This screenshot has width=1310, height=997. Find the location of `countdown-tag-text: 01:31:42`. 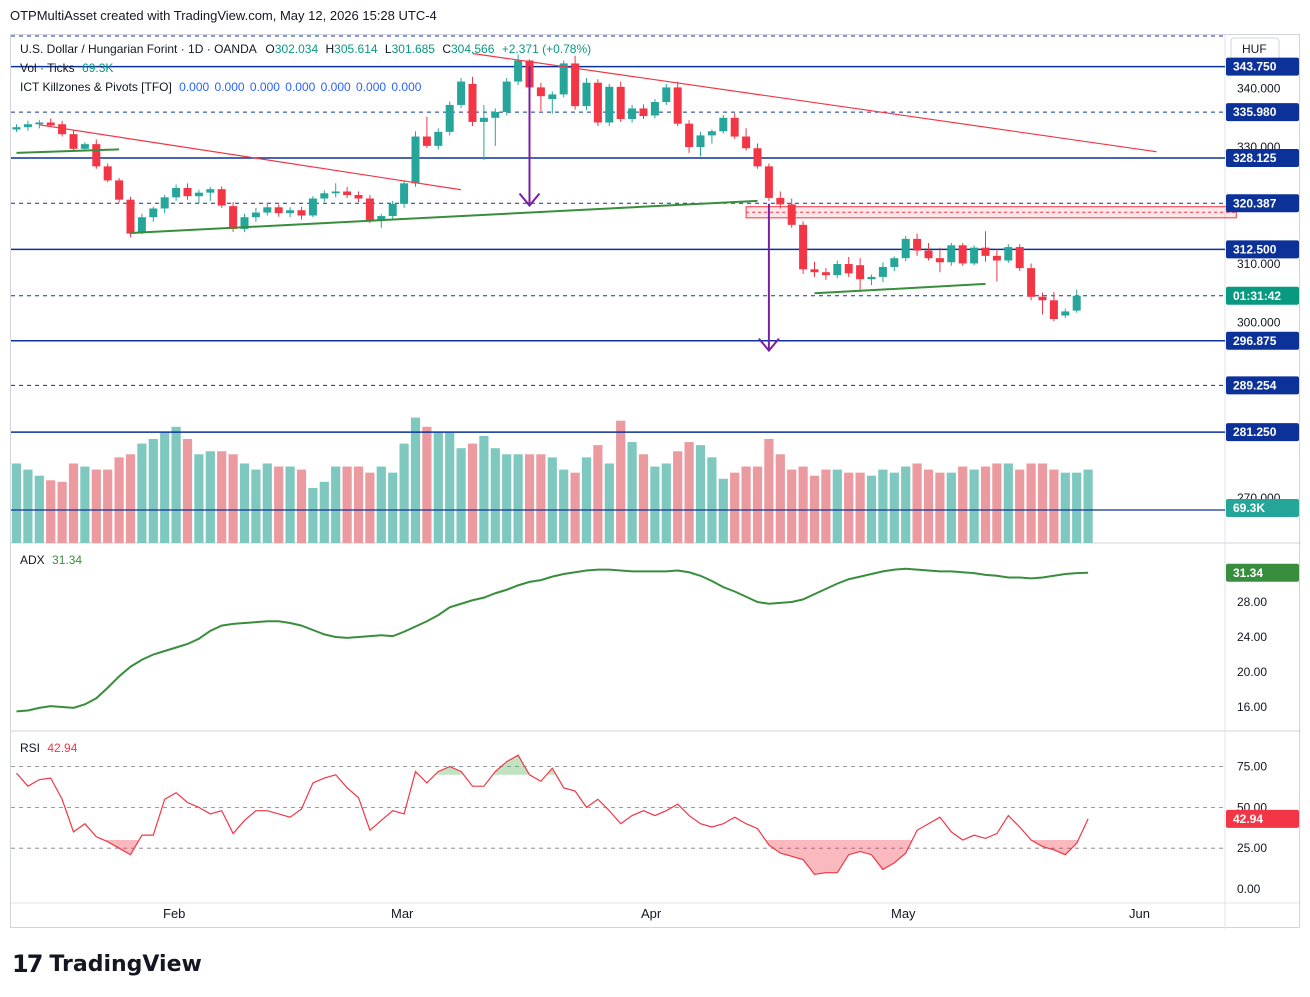

countdown-tag-text: 01:31:42 is located at coordinates (1257, 296).